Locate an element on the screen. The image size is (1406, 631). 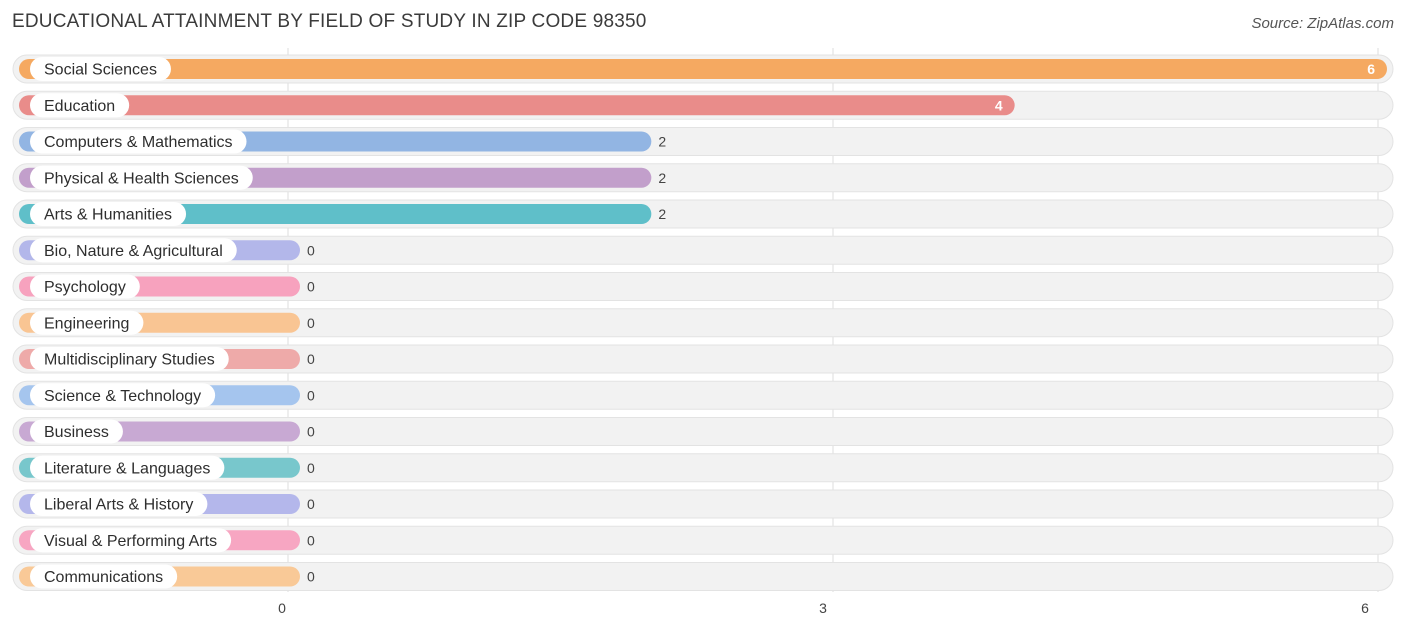
category-label: Communications is located at coordinates (103, 577).